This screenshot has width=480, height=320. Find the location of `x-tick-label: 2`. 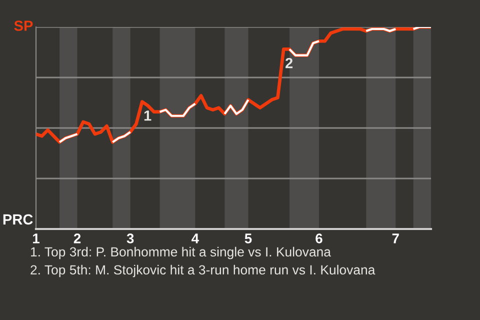

x-tick-label: 2 is located at coordinates (77, 239).